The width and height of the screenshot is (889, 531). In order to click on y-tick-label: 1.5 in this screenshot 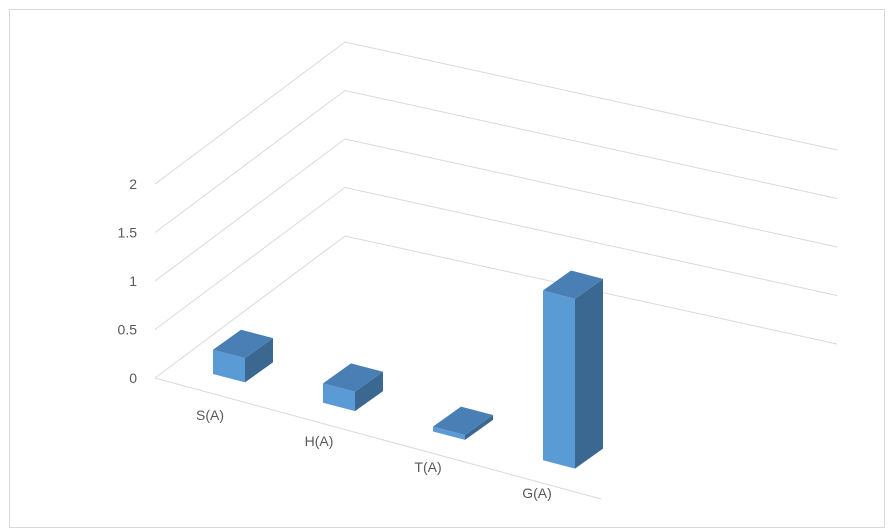, I will do `click(128, 233)`.